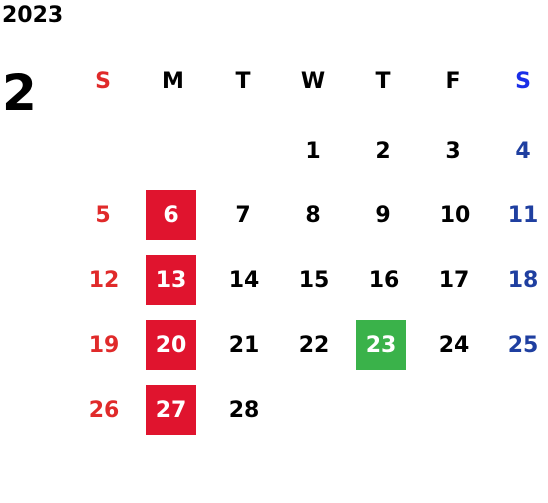  What do you see at coordinates (454, 280) in the screenshot?
I see `day-cell: 17` at bounding box center [454, 280].